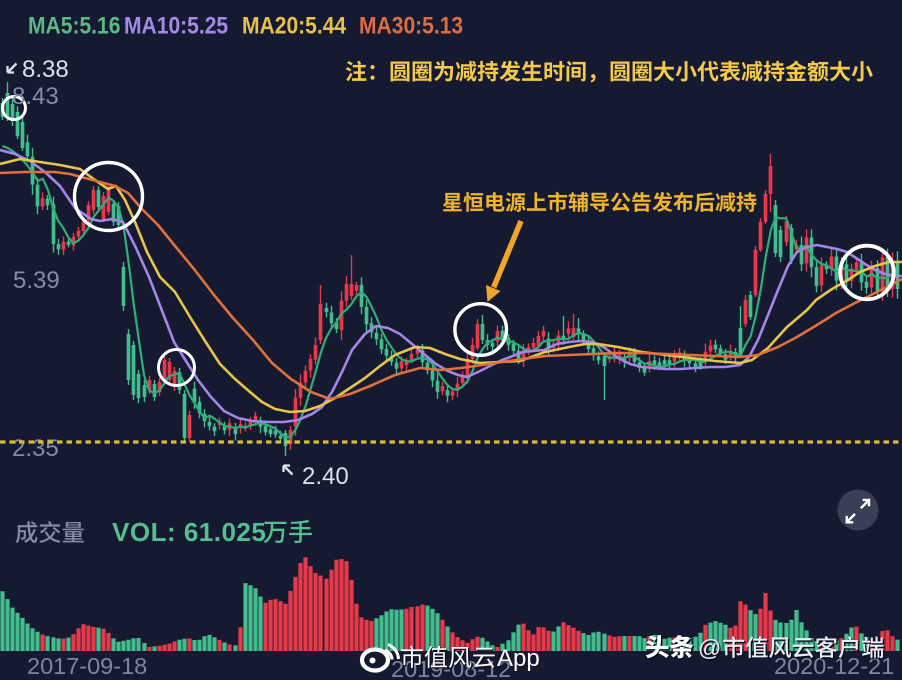 This screenshot has height=680, width=902. Describe the element at coordinates (74, 25) in the screenshot. I see `svg-text: MA5:5.16` at that location.